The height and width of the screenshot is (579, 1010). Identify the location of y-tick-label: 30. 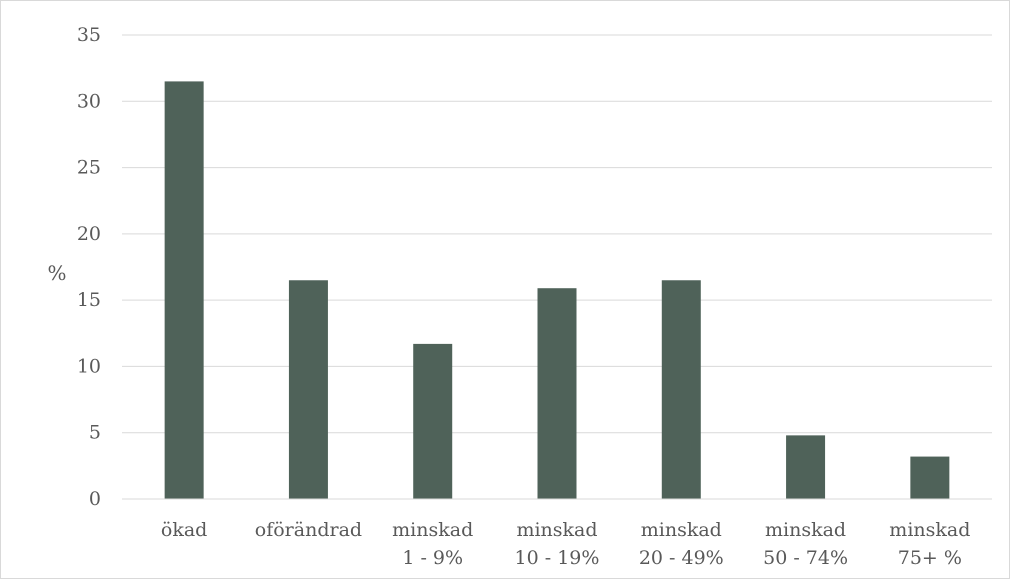
(89, 101).